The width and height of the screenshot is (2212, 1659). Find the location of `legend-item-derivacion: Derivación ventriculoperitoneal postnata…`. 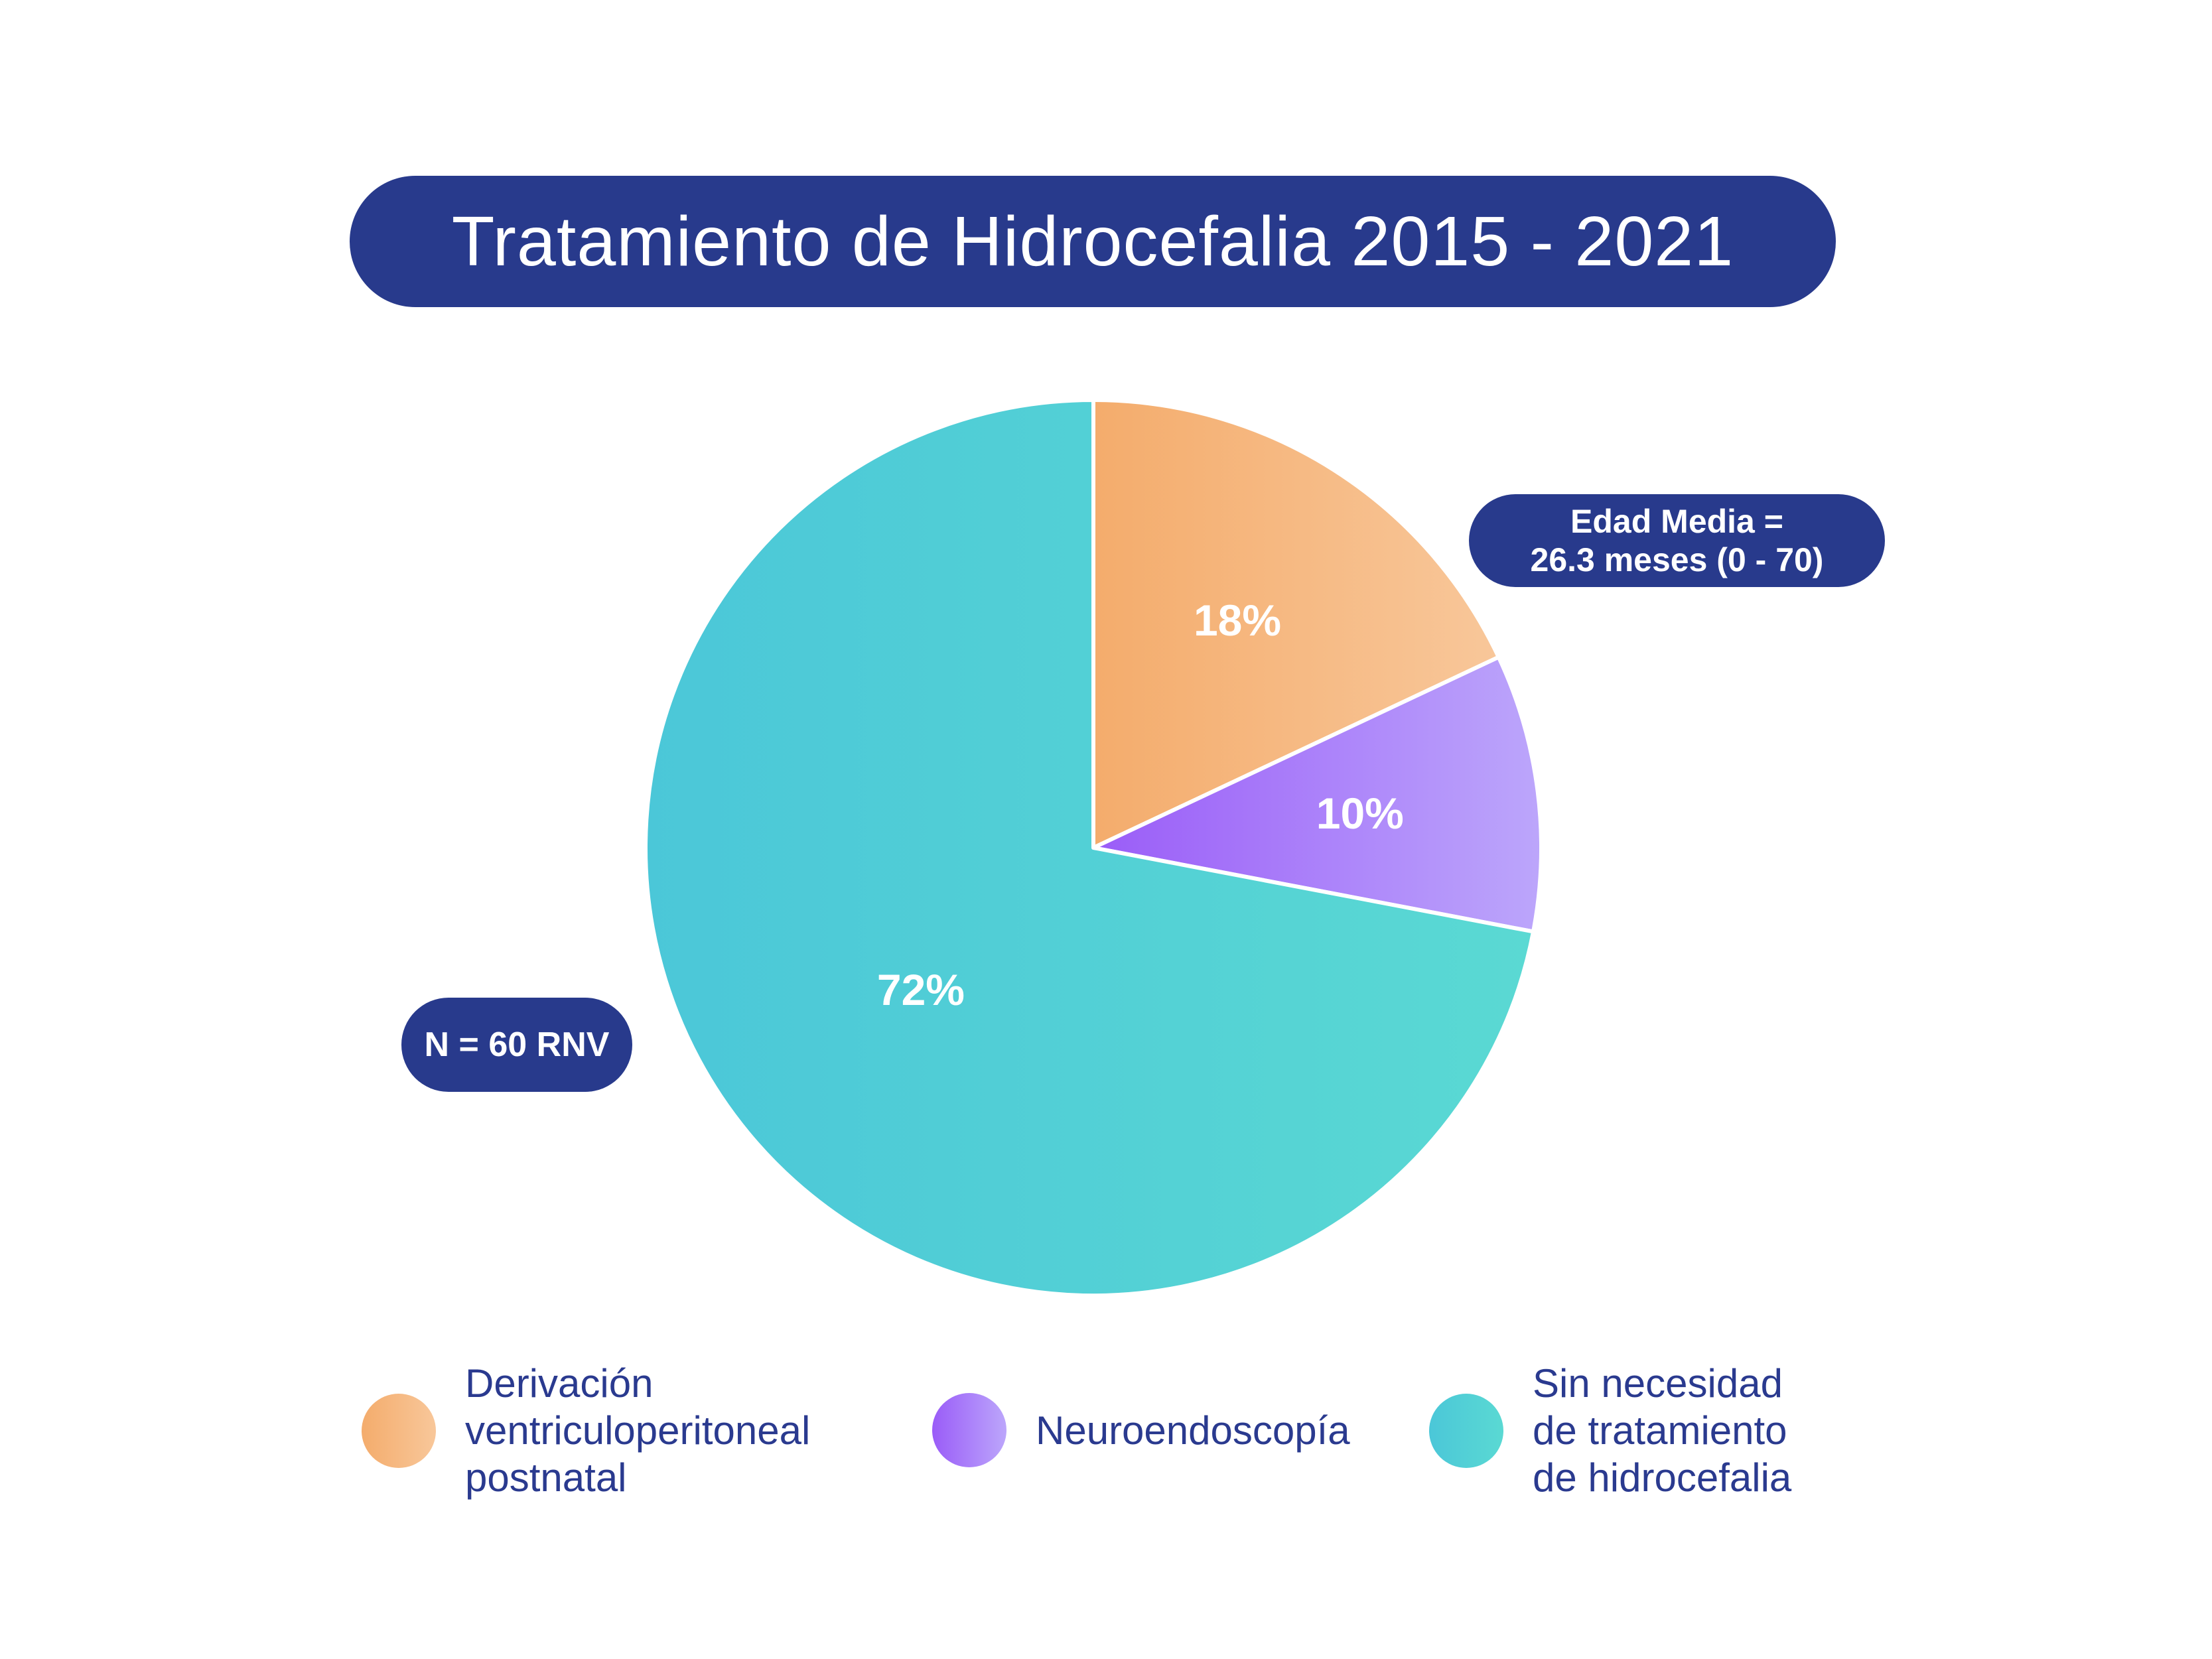

legend-item-derivacion: Derivación ventriculoperitoneal postnata… is located at coordinates (586, 1431).